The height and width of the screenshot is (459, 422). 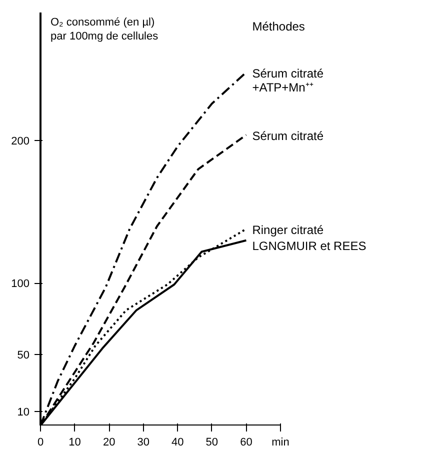 What do you see at coordinates (104, 29) in the screenshot?
I see `y-axis-title: O₂ consommé (en µl) par 100mg de cellules` at bounding box center [104, 29].